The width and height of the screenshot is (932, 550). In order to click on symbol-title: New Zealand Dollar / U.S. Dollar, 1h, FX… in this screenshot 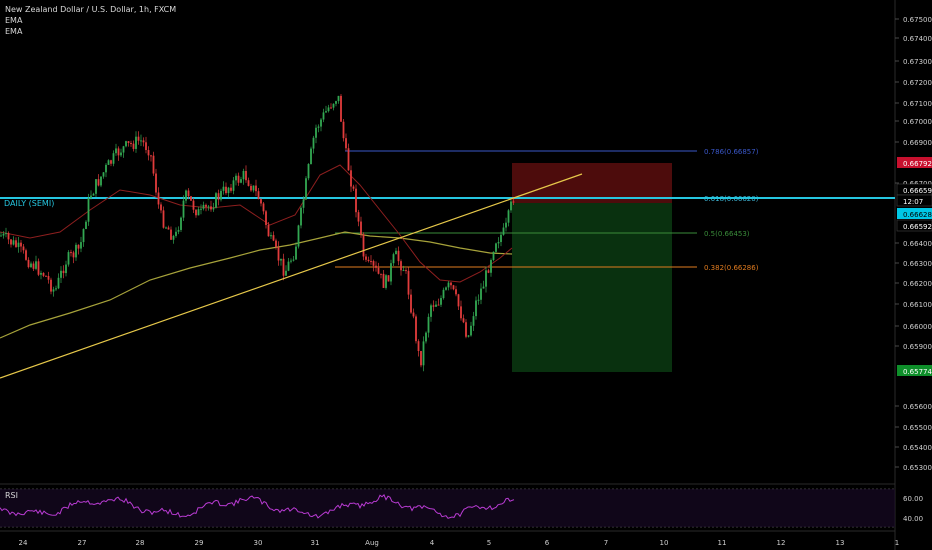, I will do `click(91, 9)`.